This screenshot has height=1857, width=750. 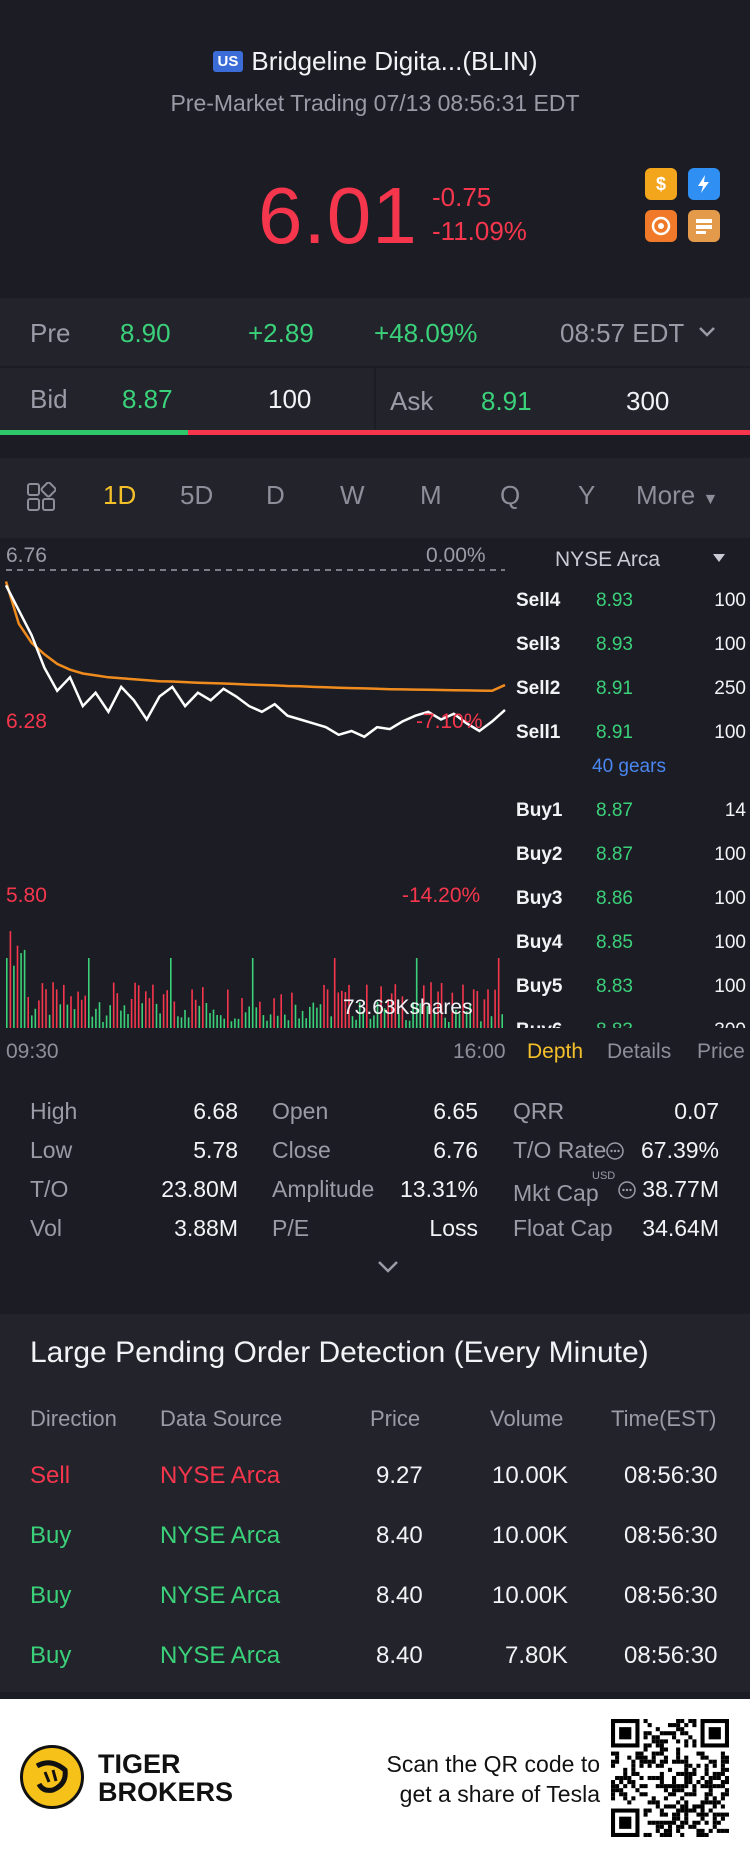 I want to click on stat-value: 23.80M, so click(x=199, y=1189).